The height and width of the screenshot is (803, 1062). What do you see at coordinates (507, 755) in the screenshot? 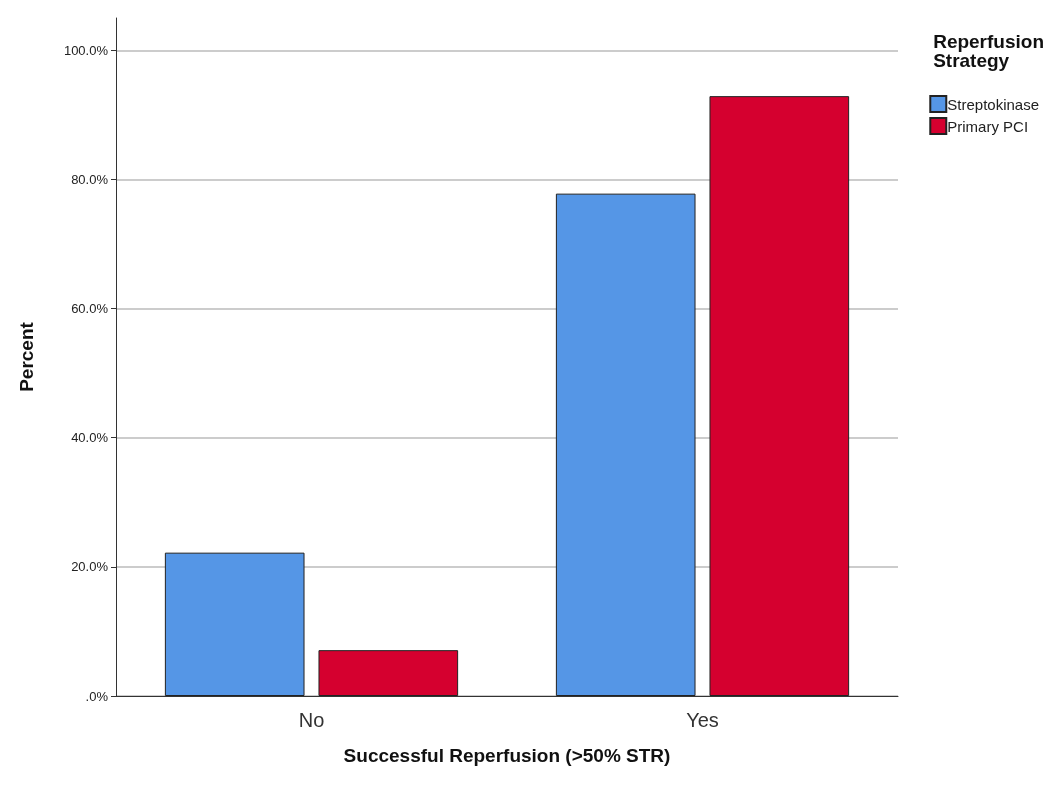
I see `x-axis-title: Successful Reperfusion (>50% STR)` at bounding box center [507, 755].